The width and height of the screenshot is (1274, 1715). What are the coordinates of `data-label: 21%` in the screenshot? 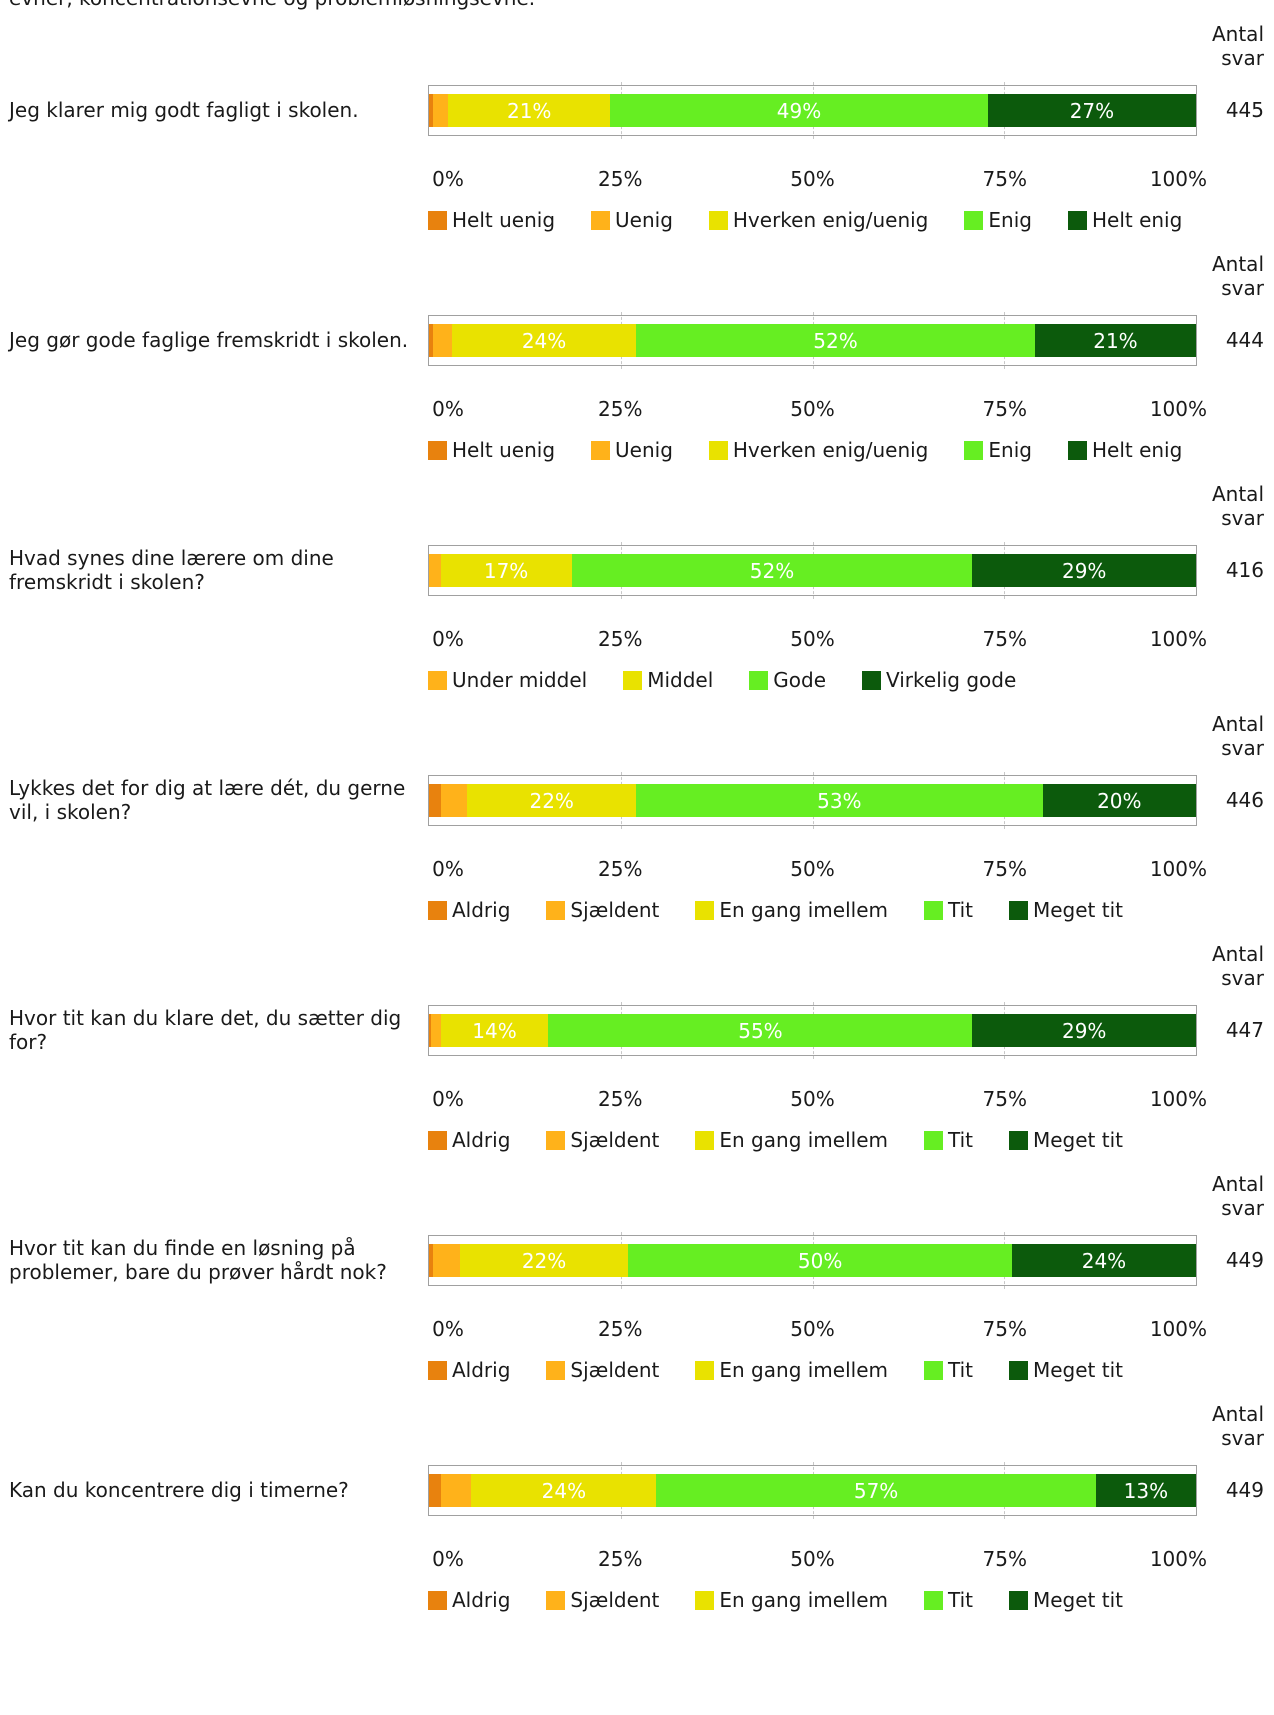 It's located at (529, 110).